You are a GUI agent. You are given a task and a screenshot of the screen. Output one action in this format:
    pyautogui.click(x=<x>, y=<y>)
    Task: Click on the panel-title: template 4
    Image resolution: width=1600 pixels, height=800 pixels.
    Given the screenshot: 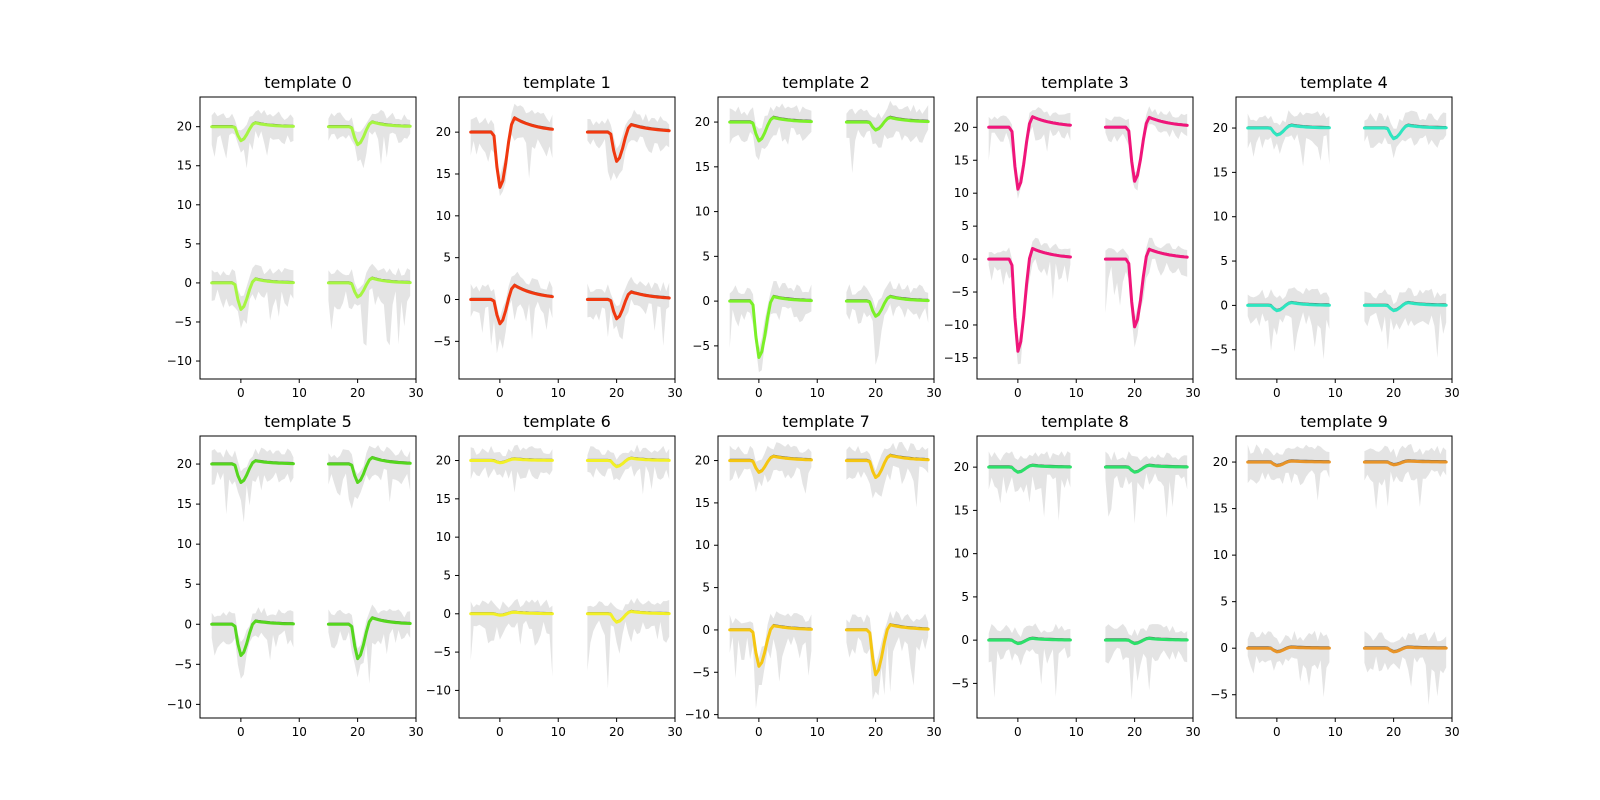 What is the action you would take?
    pyautogui.click(x=1344, y=82)
    